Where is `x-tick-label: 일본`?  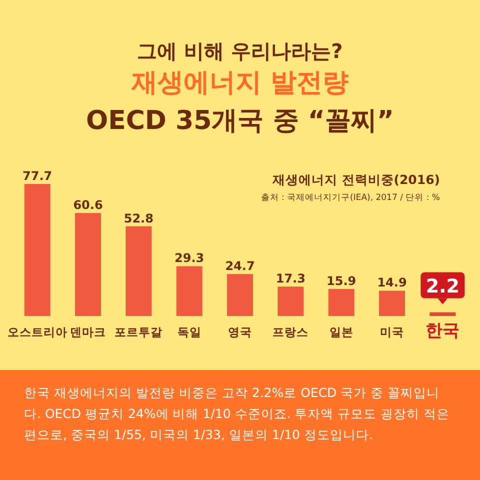 x-tick-label: 일본 is located at coordinates (341, 332).